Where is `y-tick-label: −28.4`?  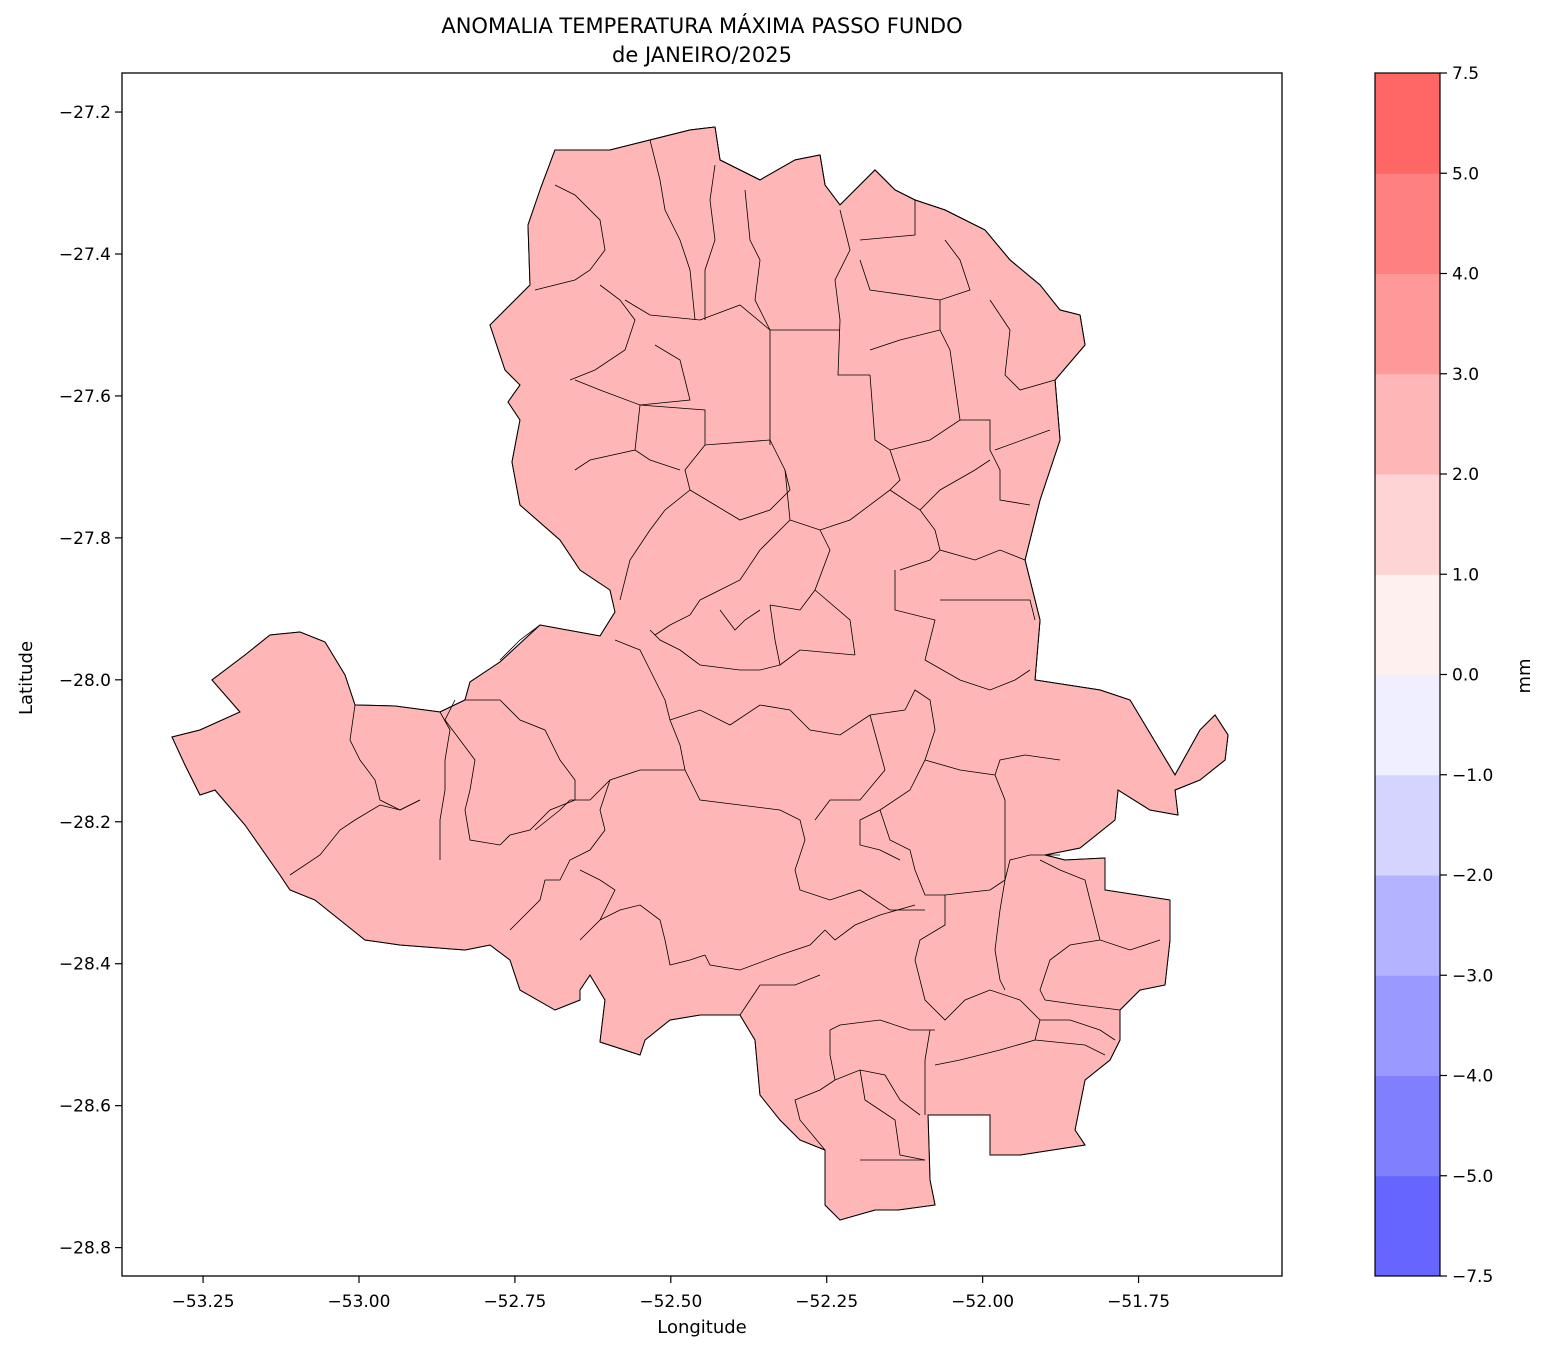
y-tick-label: −28.4 is located at coordinates (85, 965).